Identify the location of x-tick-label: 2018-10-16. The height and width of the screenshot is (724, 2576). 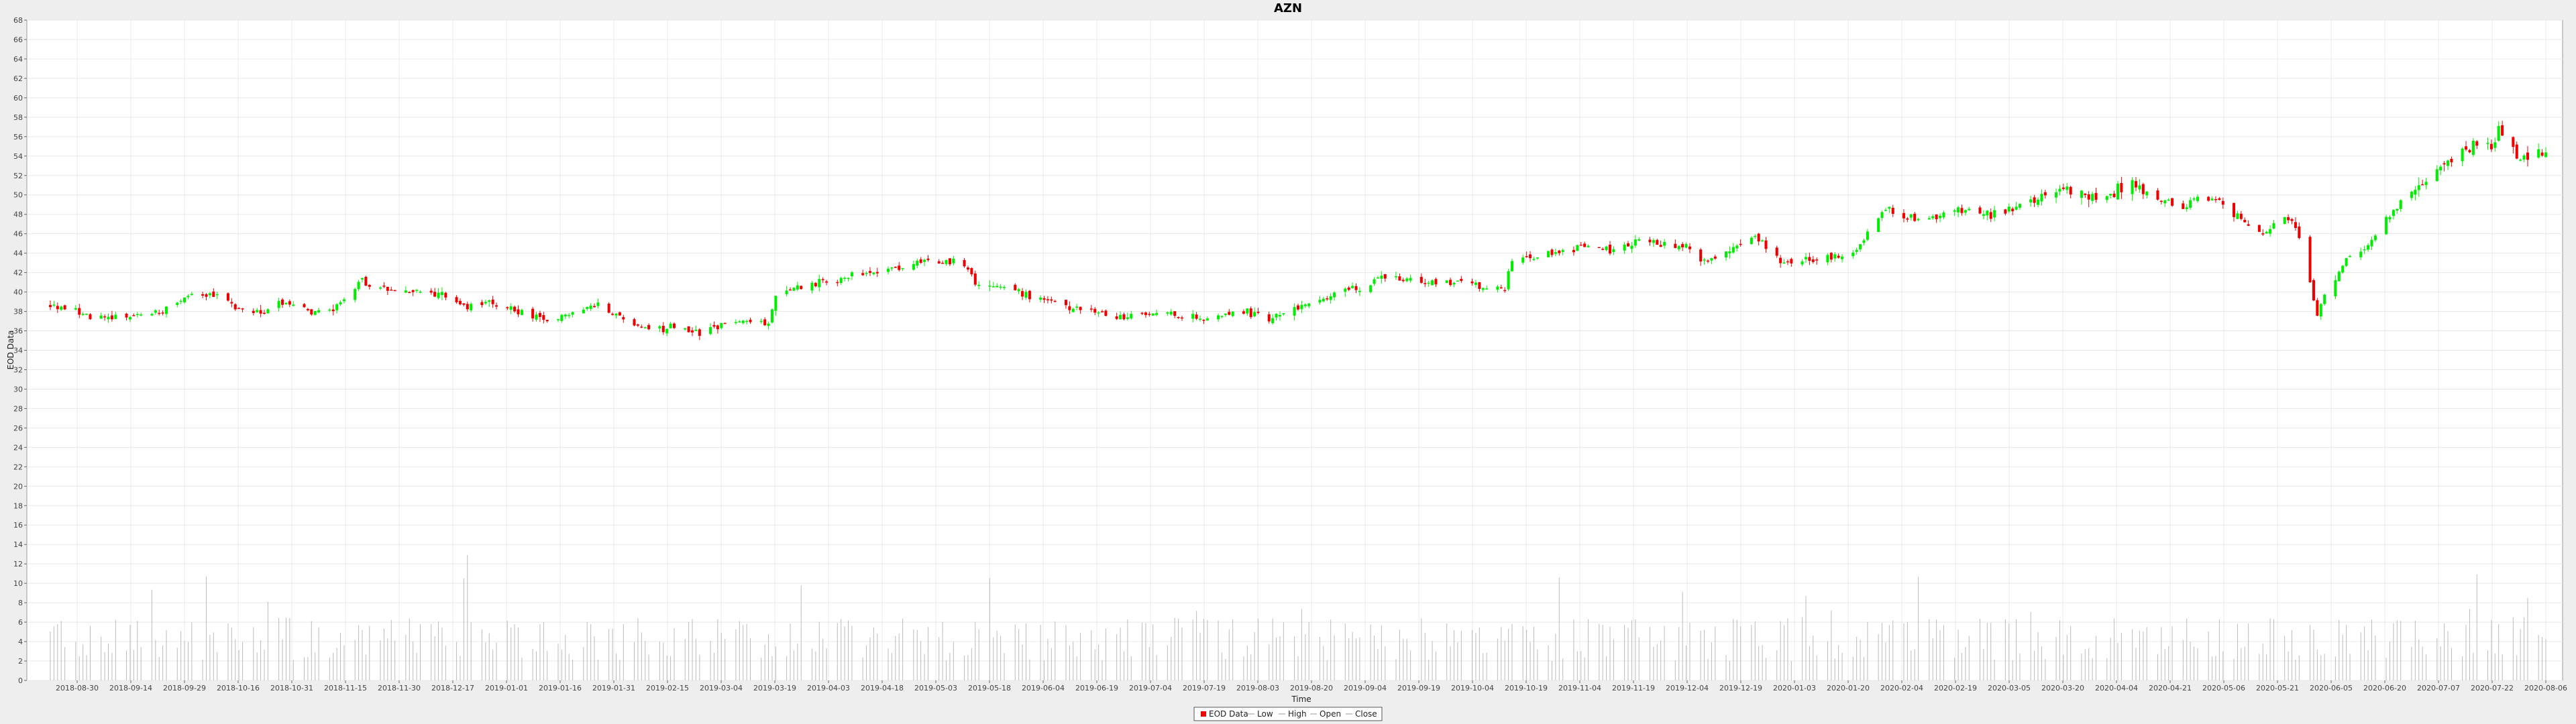
(238, 688).